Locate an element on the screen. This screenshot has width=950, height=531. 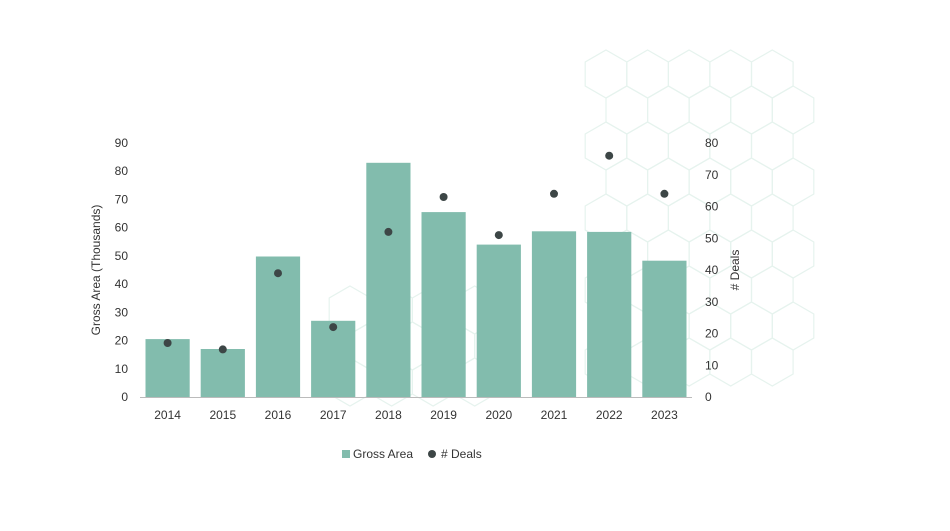
legend-label-gross-area: Gross Area is located at coordinates (383, 454).